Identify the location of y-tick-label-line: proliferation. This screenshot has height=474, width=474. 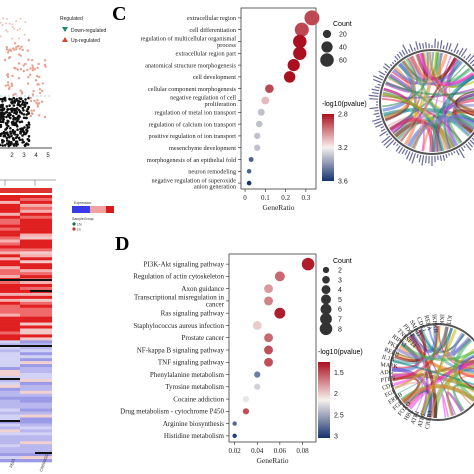
(221, 104).